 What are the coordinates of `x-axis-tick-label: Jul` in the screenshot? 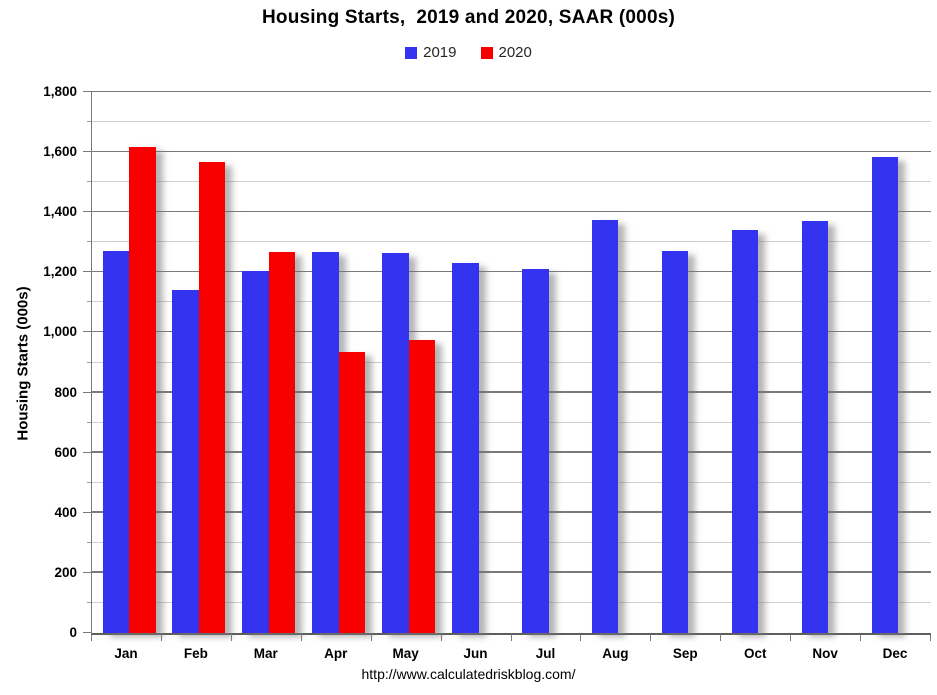 It's located at (545, 653).